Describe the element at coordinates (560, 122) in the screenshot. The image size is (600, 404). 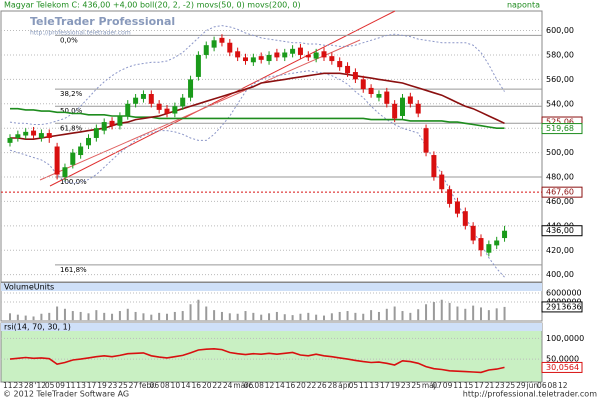
I see `last-value-label: 525,06` at that location.